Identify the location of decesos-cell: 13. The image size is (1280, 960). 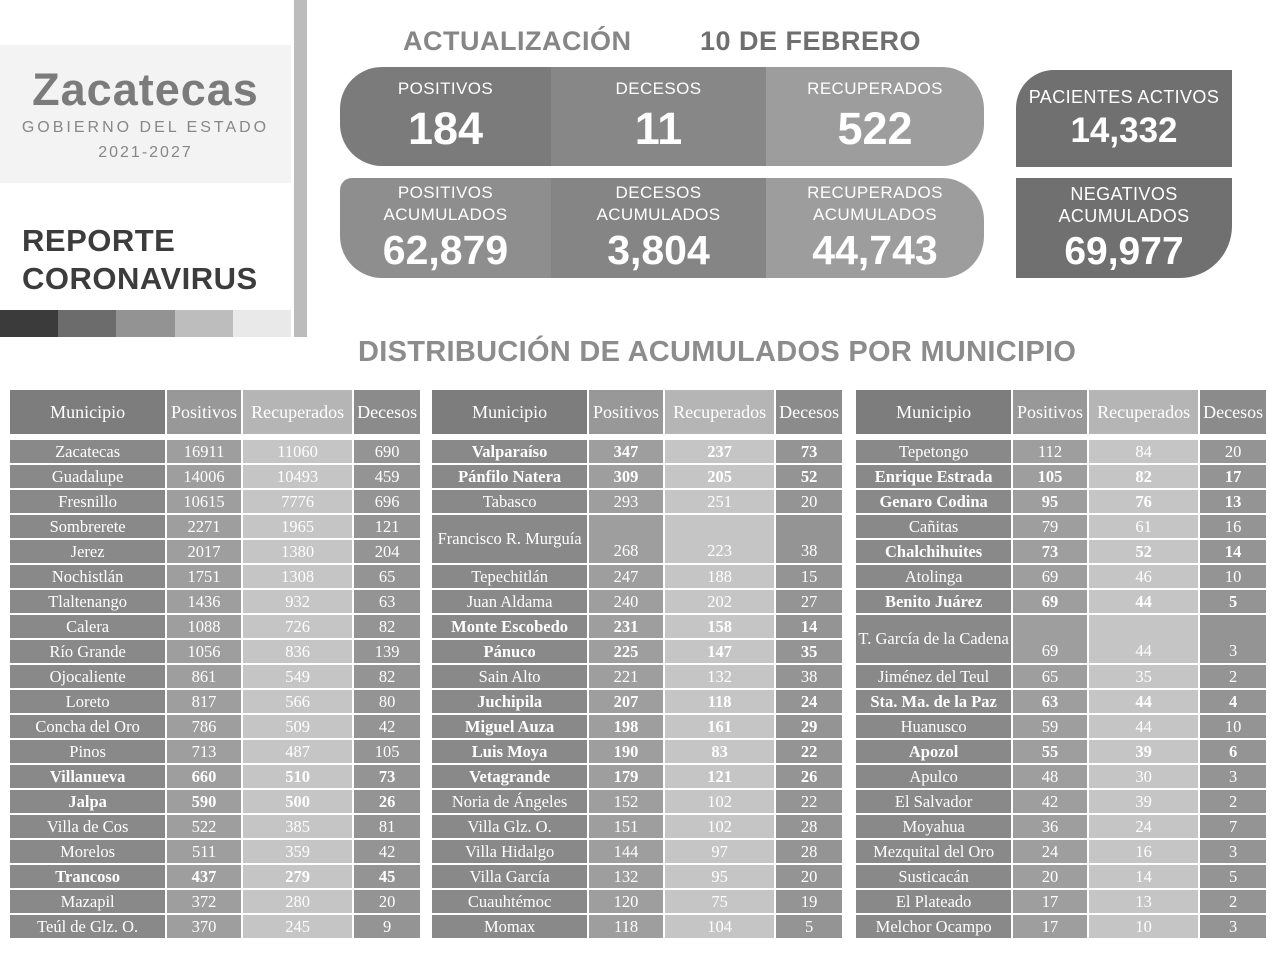
(1233, 501).